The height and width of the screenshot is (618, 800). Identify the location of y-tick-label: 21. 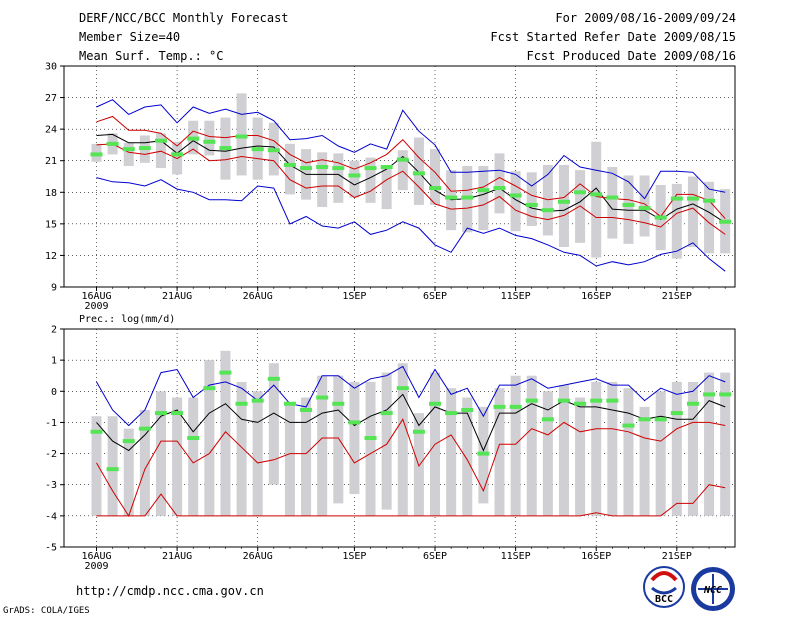
(51, 161).